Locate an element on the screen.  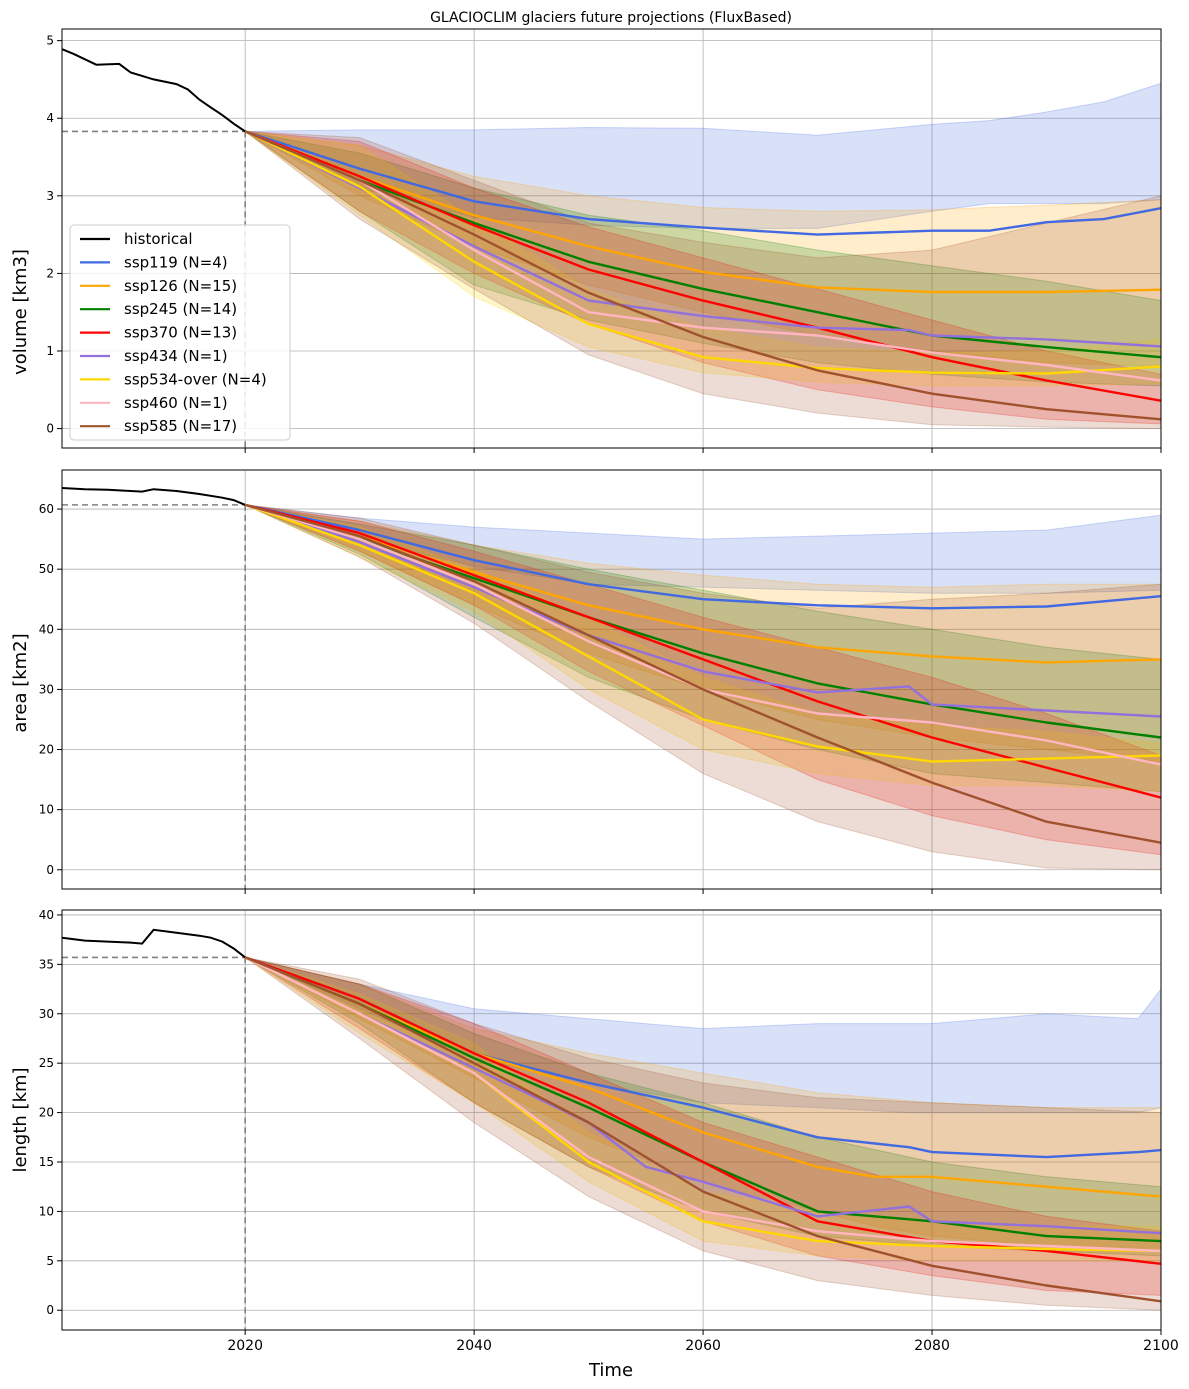
legend-label-ssp434: ssp434 (N=1) is located at coordinates (176, 356).